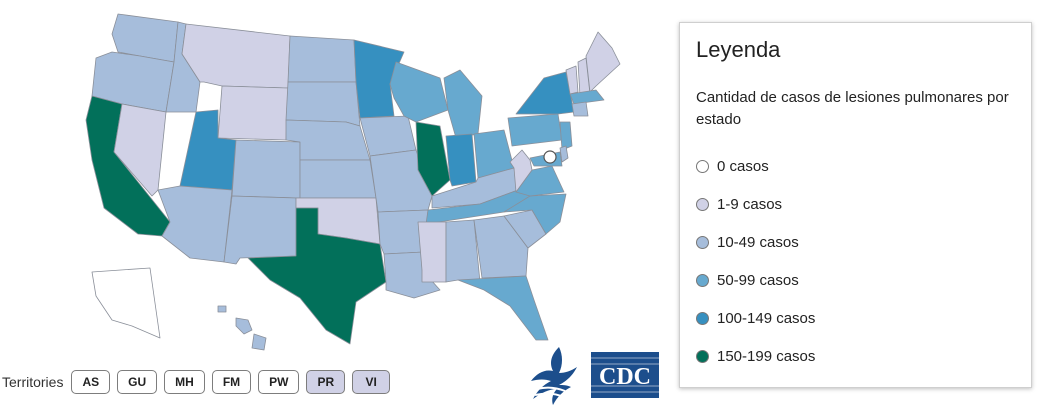  Describe the element at coordinates (279, 382) in the screenshot. I see `territory-button-pw: PW` at that location.